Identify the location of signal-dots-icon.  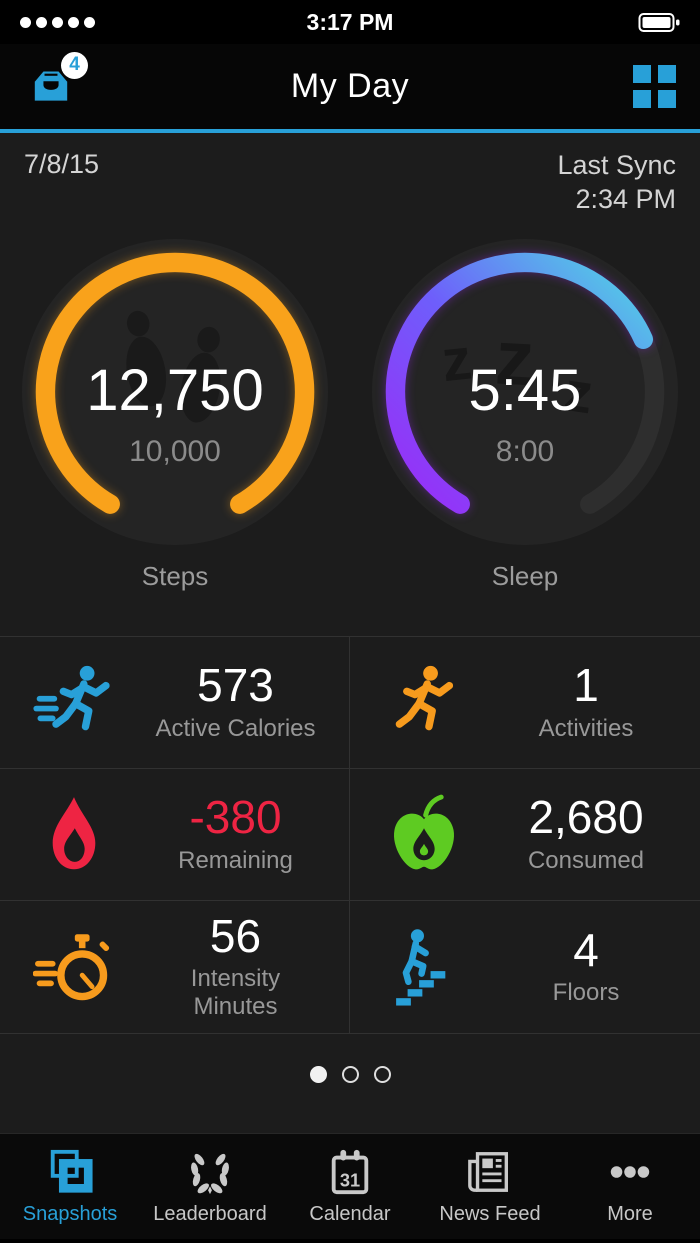
(57, 22).